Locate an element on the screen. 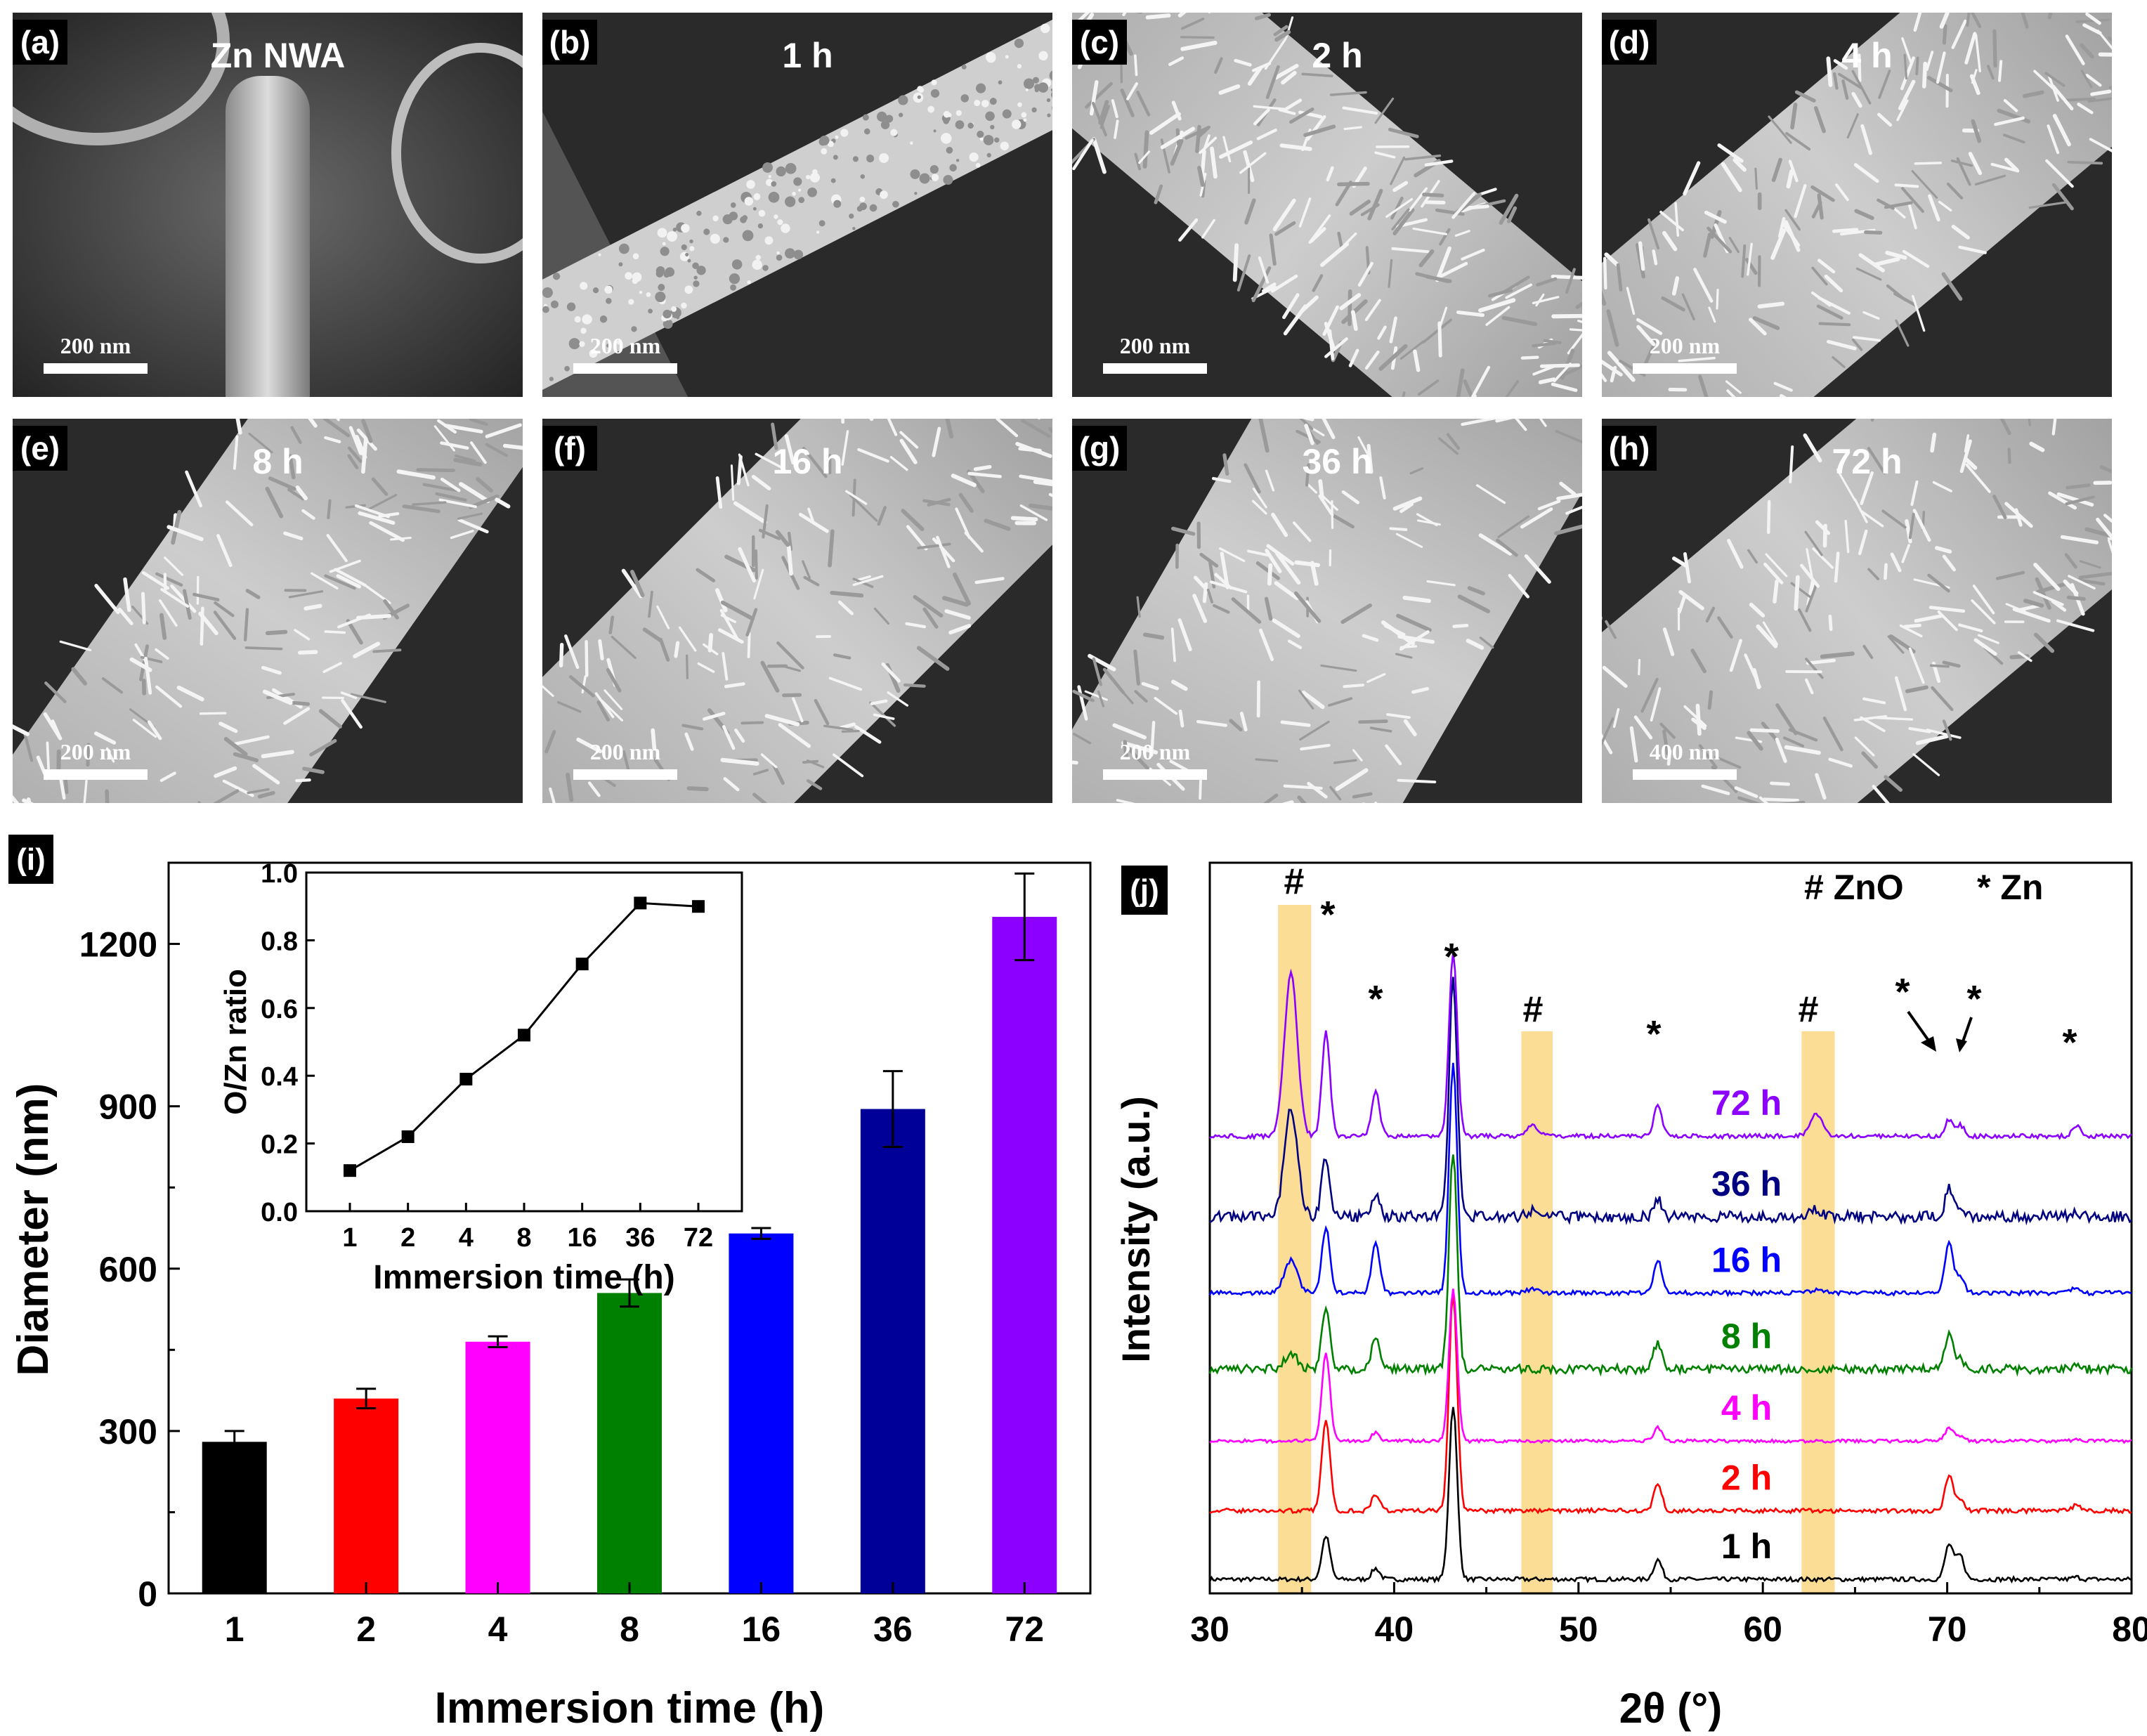  scale-bar is located at coordinates (1685, 368).